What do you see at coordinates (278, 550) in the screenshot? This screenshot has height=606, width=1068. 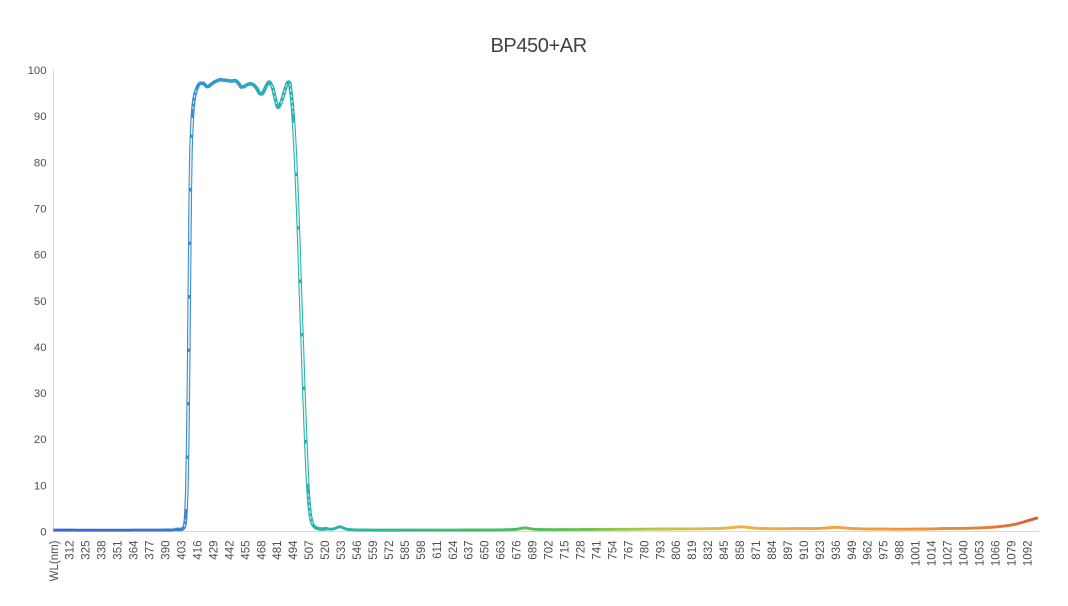 I see `svg-text: 481` at bounding box center [278, 550].